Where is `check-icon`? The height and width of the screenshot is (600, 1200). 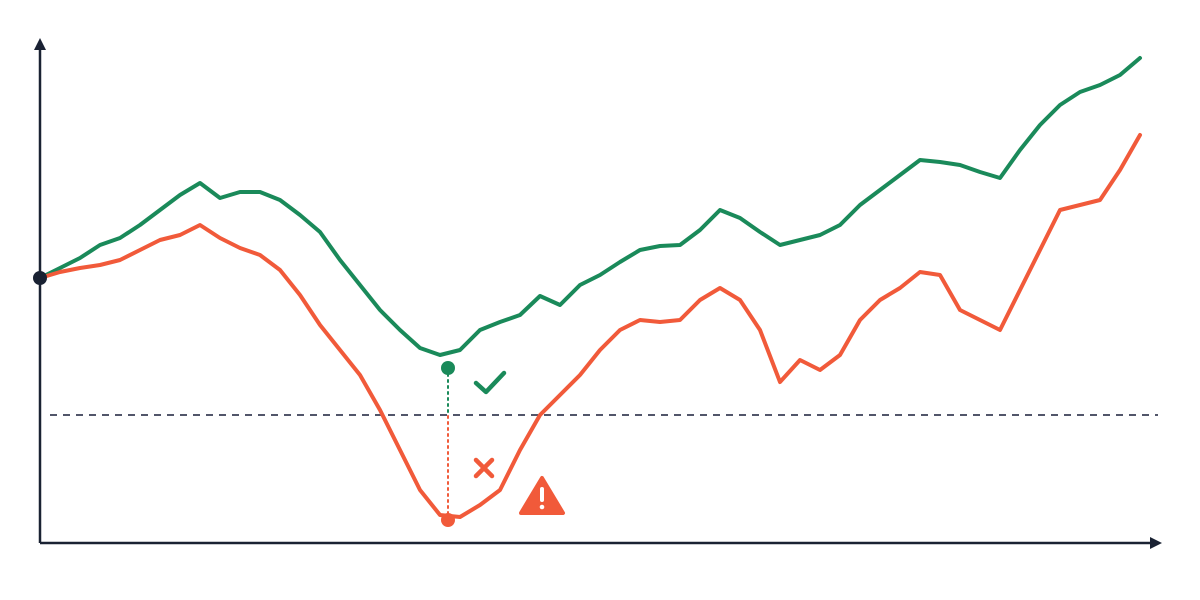 check-icon is located at coordinates (490, 382).